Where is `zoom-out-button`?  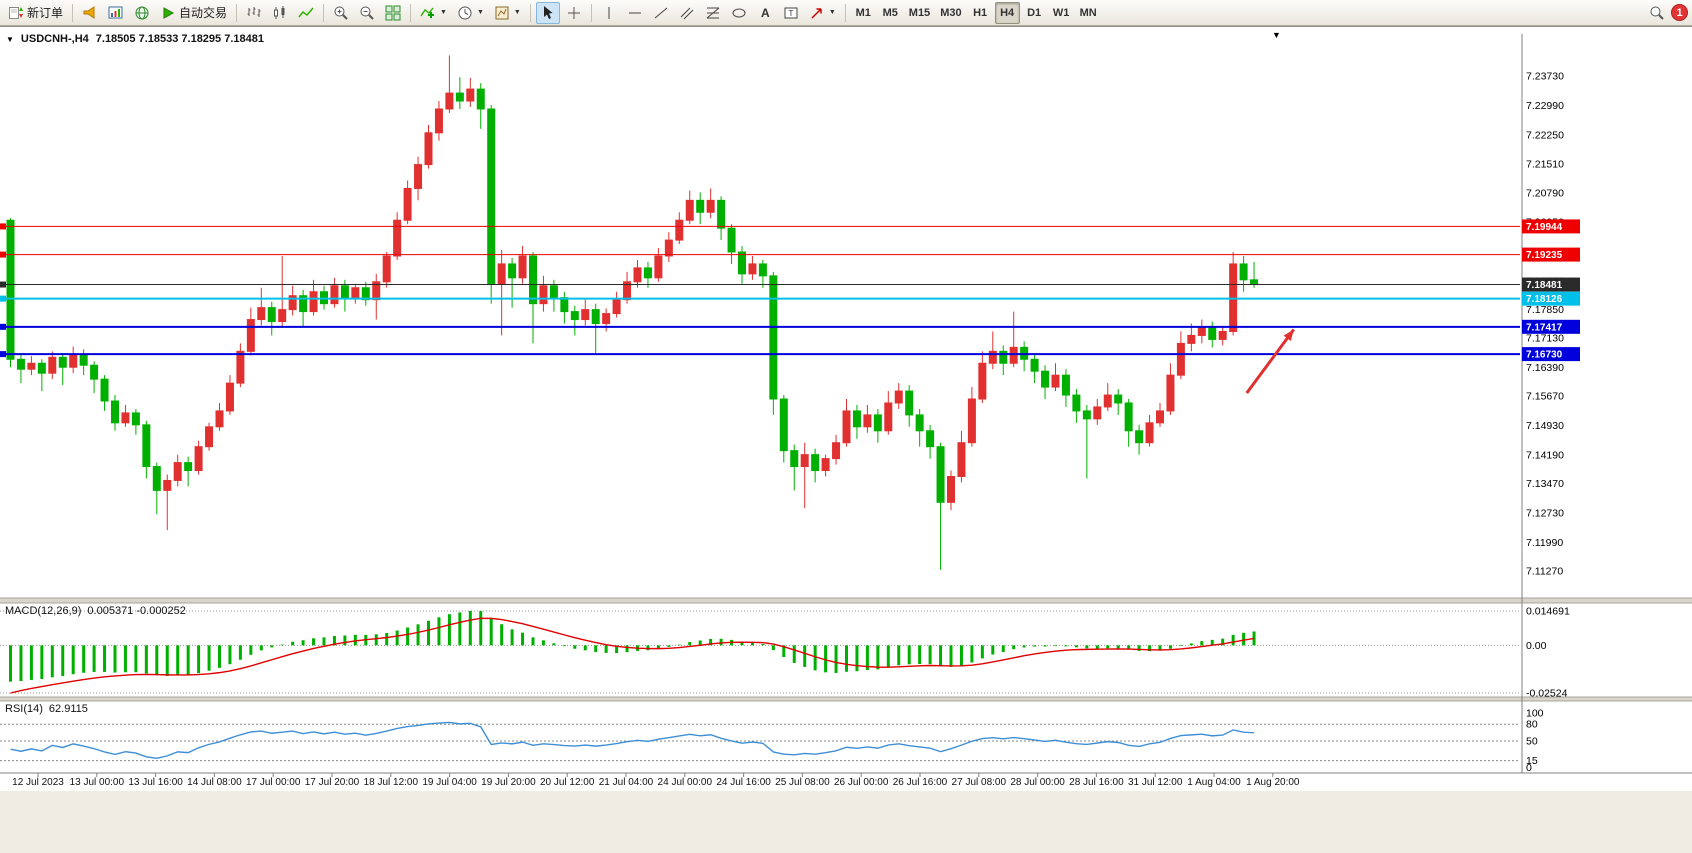
zoom-out-button is located at coordinates (367, 13).